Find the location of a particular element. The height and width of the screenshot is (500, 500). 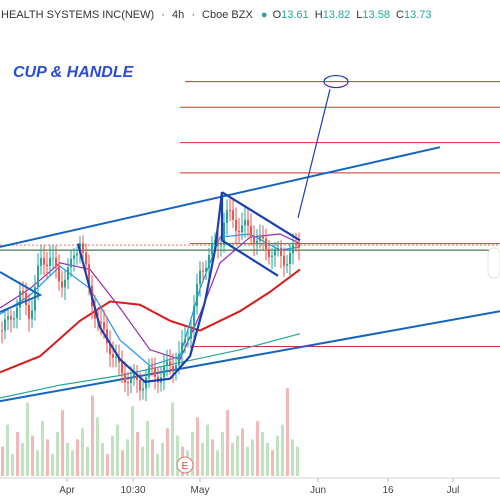

x-tick-label: Jun is located at coordinates (318, 490).